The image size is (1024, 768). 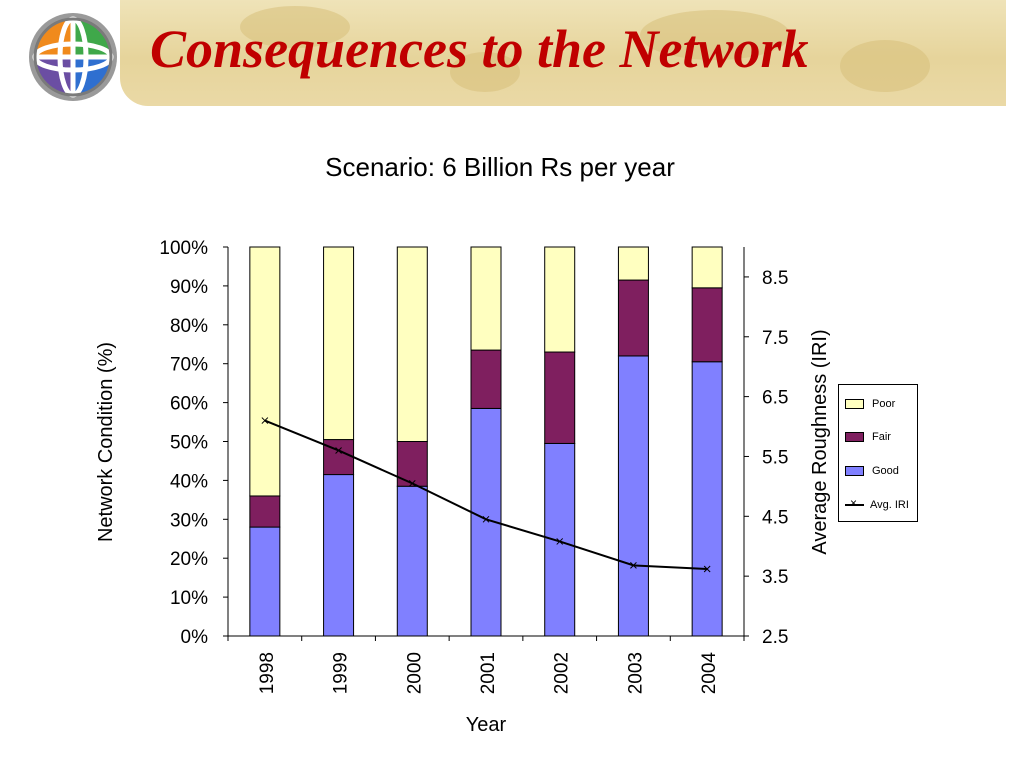 I want to click on iri-point-2003, so click(x=633, y=565).